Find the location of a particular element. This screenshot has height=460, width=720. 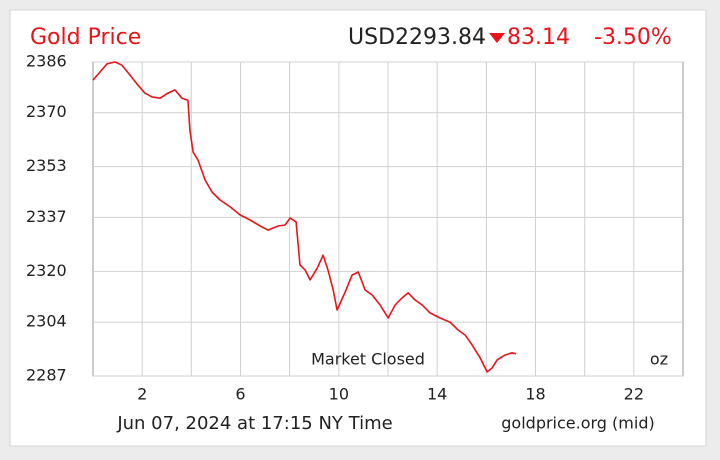

x-tick-label: 2 is located at coordinates (142, 394).